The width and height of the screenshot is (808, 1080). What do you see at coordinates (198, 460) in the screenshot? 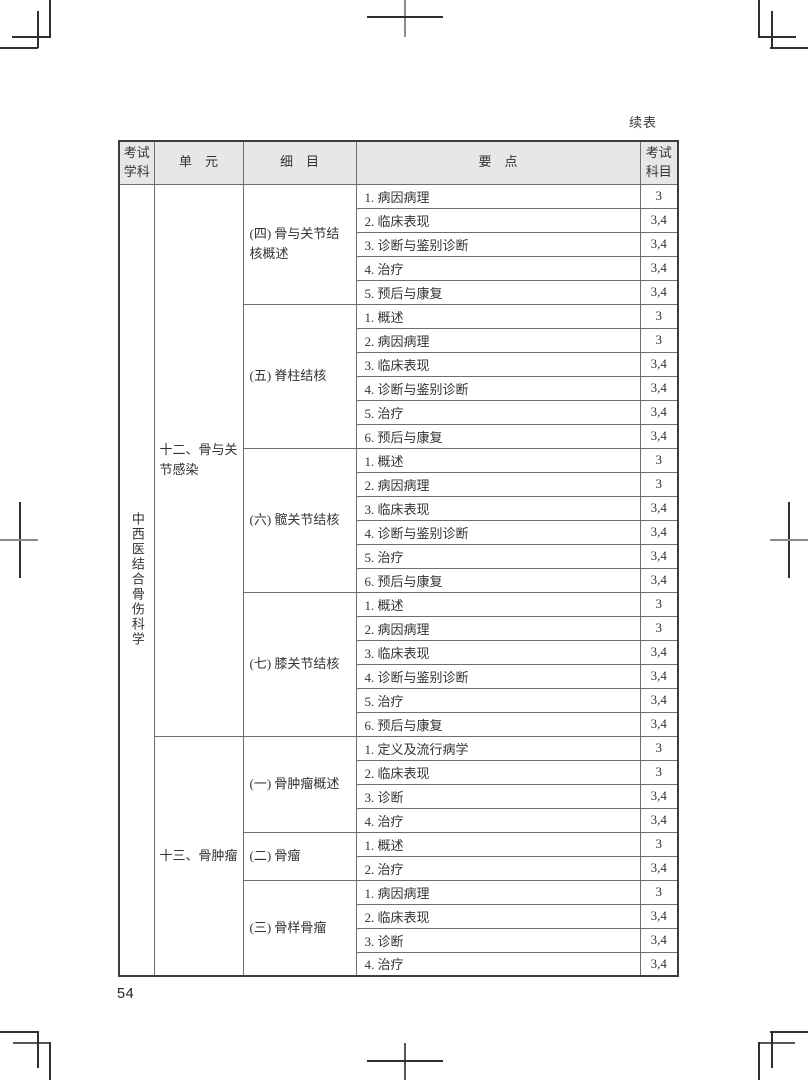
I see `unit-cell: 十二、骨与关节感染` at bounding box center [198, 460].